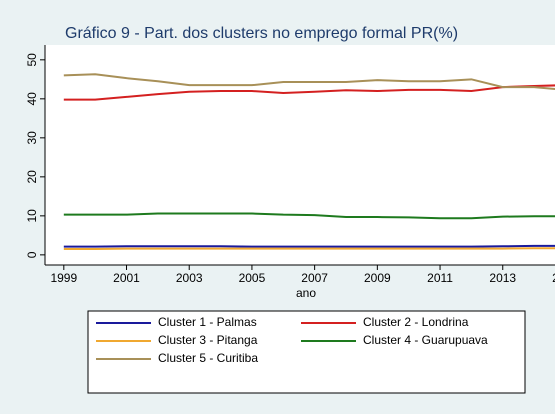 The height and width of the screenshot is (414, 555). Describe the element at coordinates (425, 340) in the screenshot. I see `legend-label: Cluster 4 - Guarupuava` at that location.